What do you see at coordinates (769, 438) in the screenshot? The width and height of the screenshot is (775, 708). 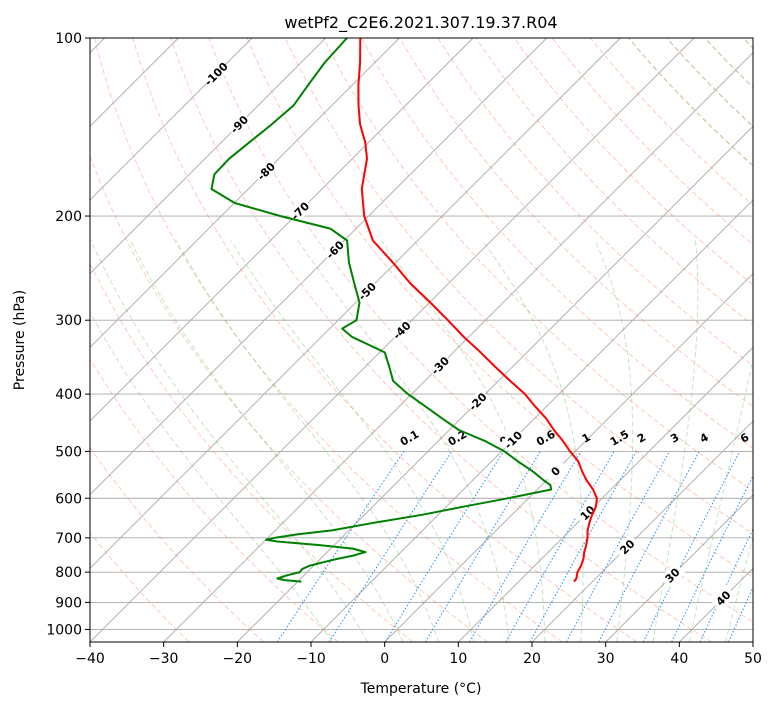 I see `mixing-ratio-label: 8` at bounding box center [769, 438].